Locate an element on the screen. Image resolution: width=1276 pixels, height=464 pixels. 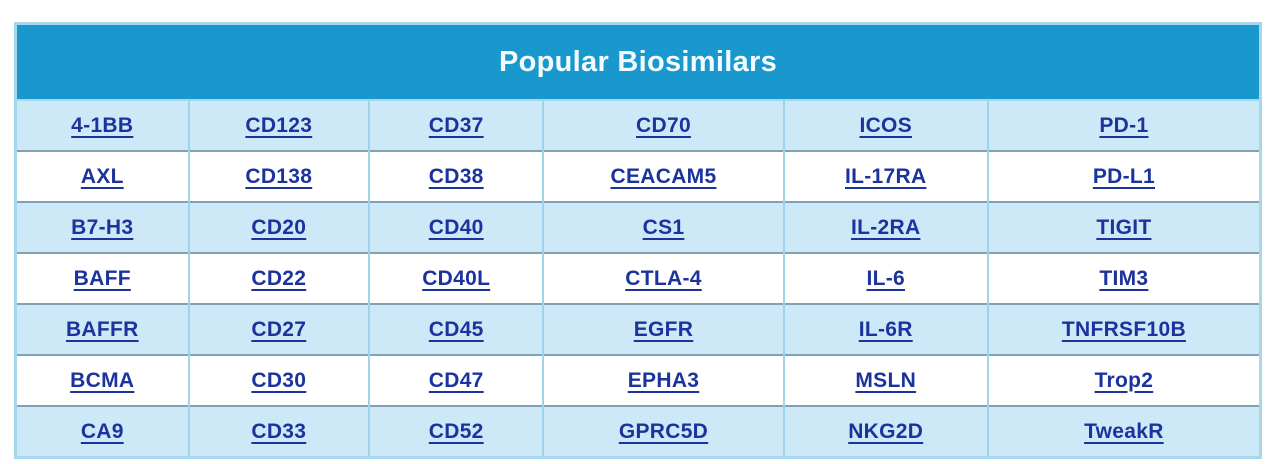
table-cell: ICOS is located at coordinates (885, 125).